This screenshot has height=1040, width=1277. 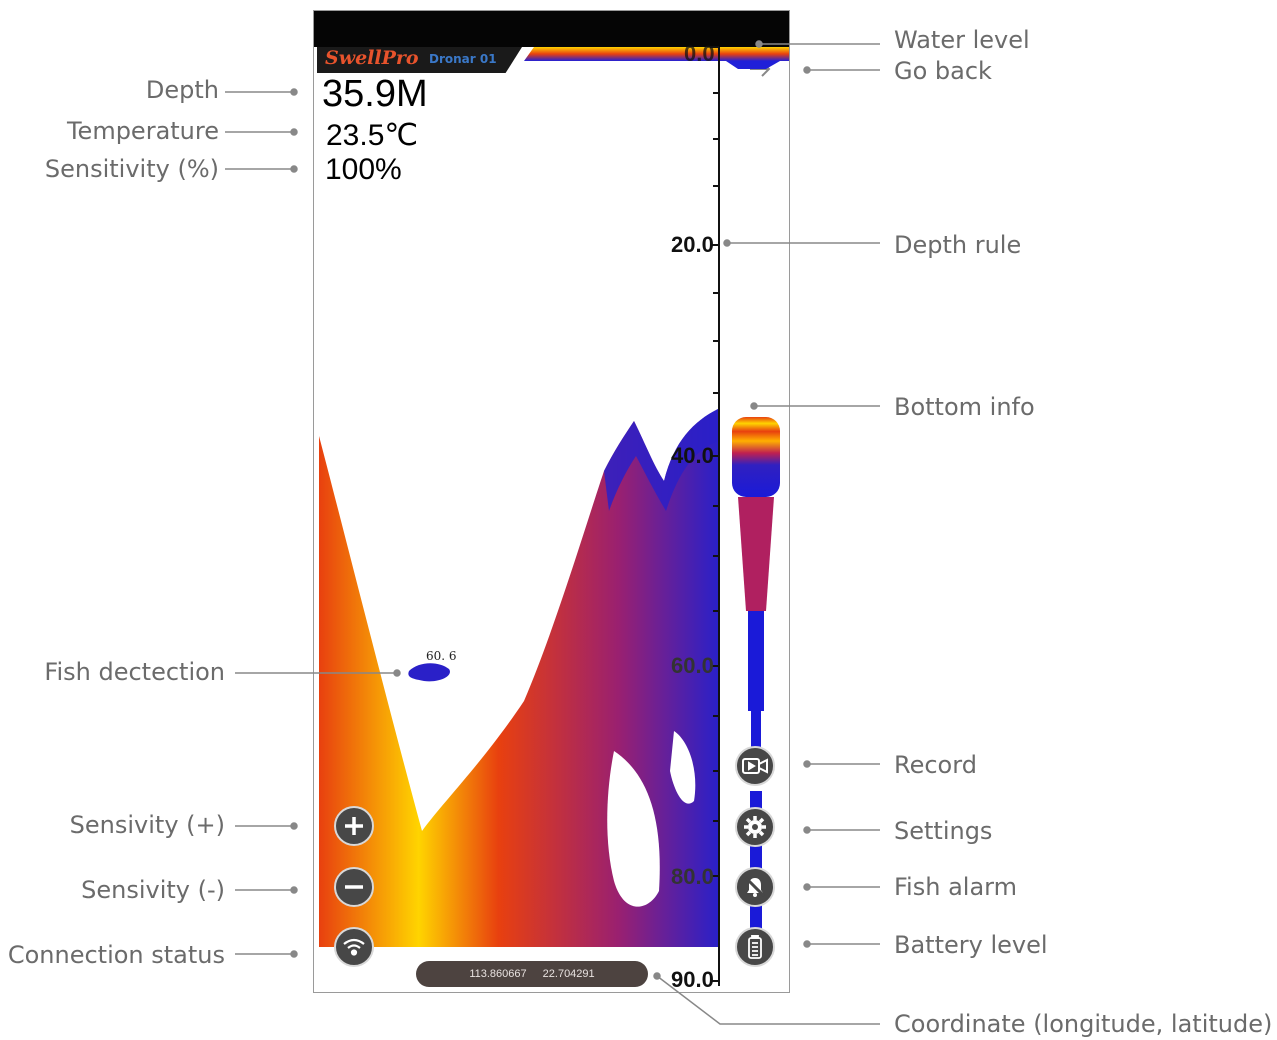 I want to click on brand-bar: SwellPro Dronar 01, so click(x=419, y=60).